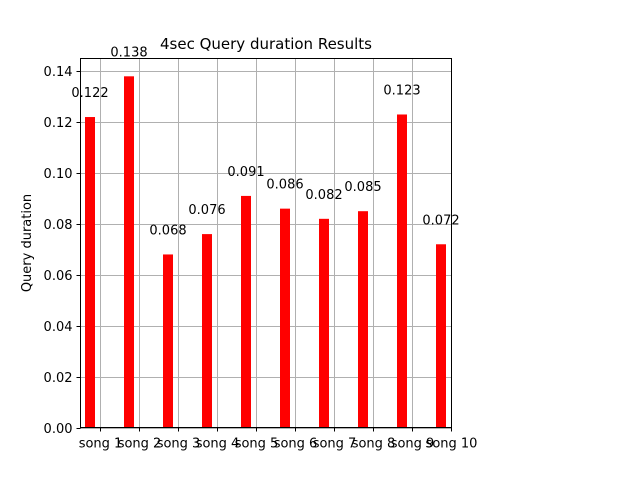  I want to click on data-label: 0.085, so click(362, 187).